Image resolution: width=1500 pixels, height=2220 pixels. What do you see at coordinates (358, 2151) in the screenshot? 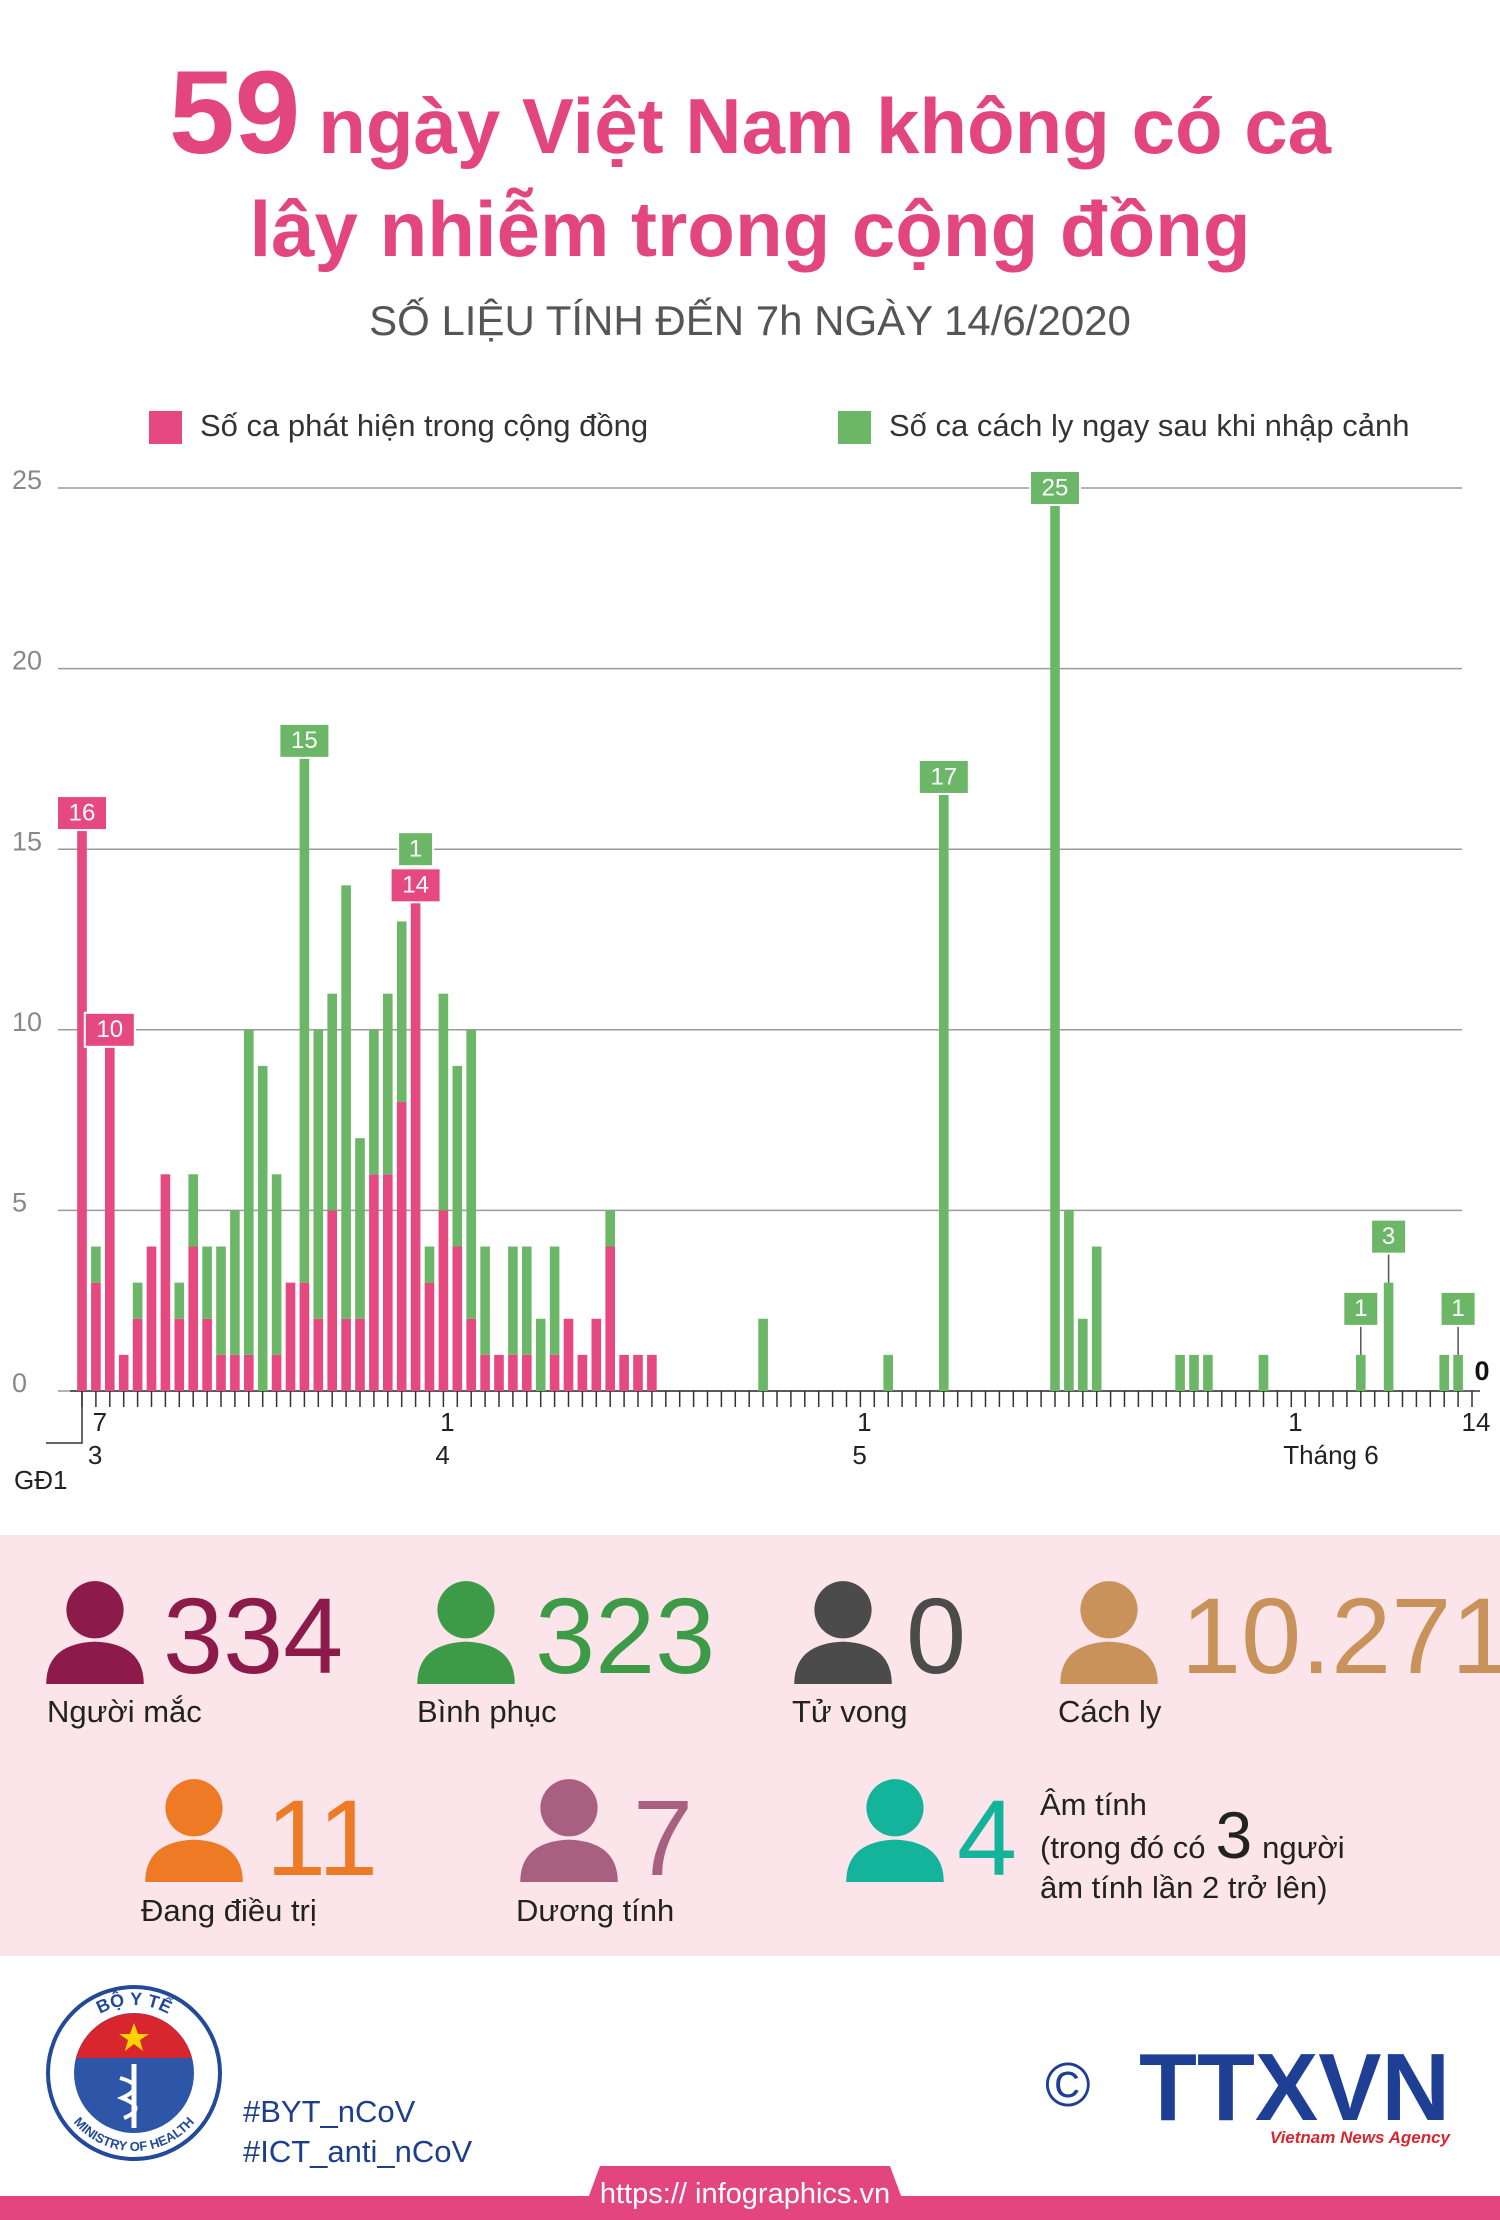
I see `hashtag: #ICT_anti_nCoV` at bounding box center [358, 2151].